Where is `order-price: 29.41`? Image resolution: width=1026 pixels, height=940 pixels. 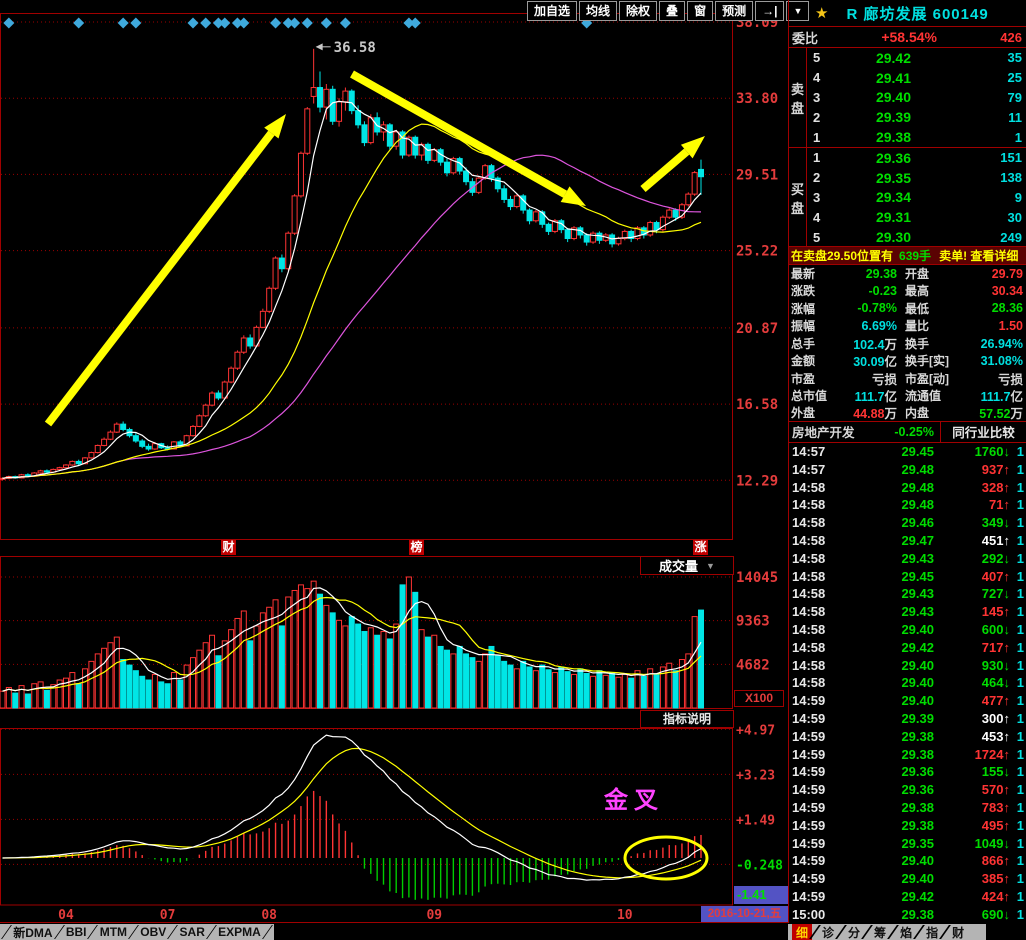
order-price: 29.41 is located at coordinates (893, 77).